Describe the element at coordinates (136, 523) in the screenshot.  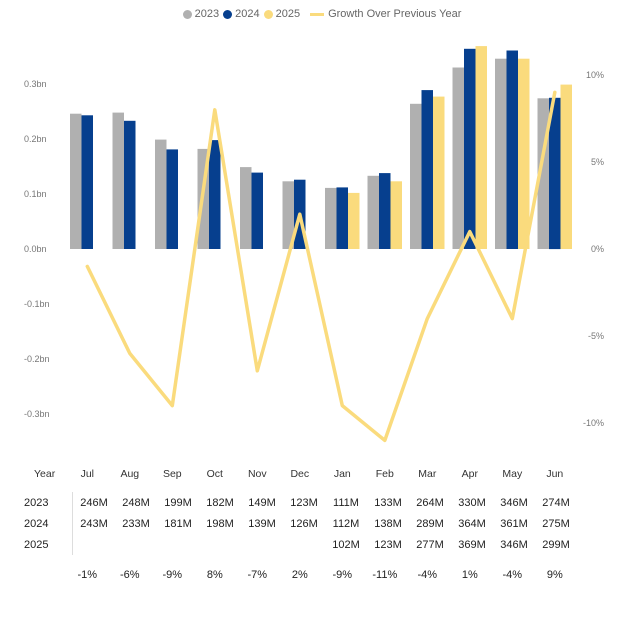
I see `table-cell: 233M` at that location.